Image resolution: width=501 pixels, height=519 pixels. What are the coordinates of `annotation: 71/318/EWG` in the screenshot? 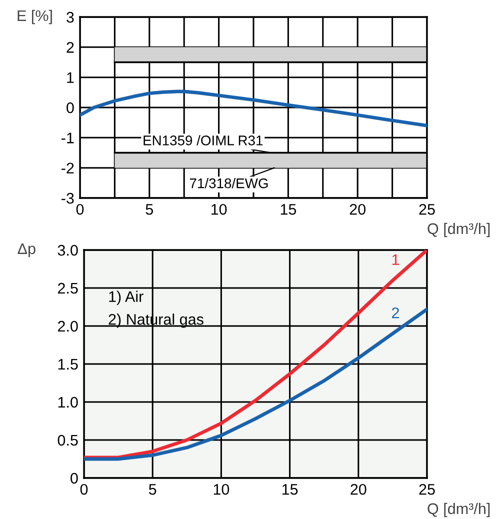 It's located at (229, 183).